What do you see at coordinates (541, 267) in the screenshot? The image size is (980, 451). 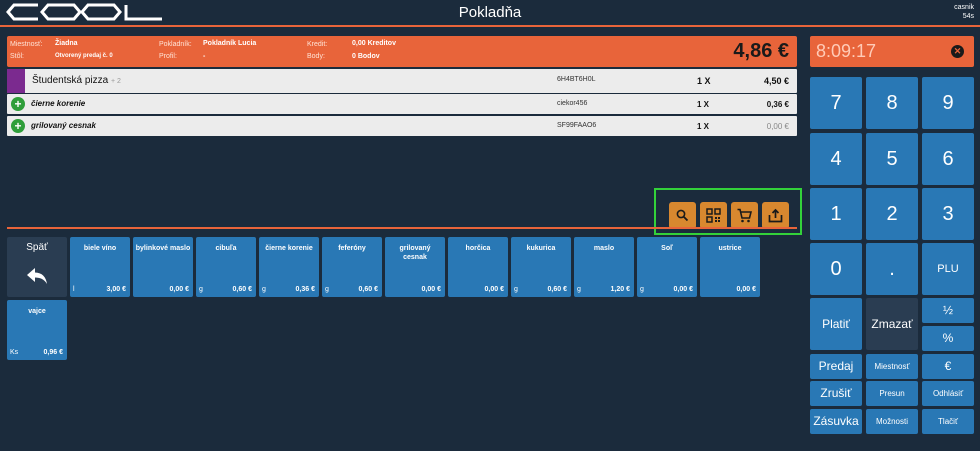 I see `product-tile: kukurica g 0,60 €` at bounding box center [541, 267].